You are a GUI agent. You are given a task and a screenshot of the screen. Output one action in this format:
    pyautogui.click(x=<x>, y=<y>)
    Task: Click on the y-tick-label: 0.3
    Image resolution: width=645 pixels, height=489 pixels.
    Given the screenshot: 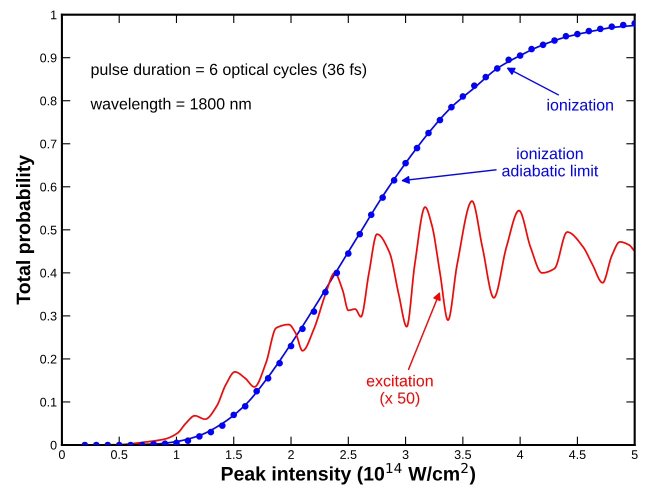 What is the action you would take?
    pyautogui.click(x=48, y=316)
    